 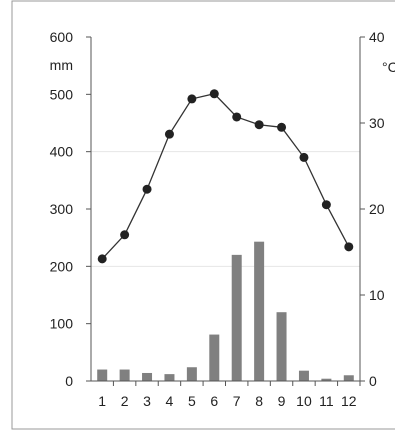 I want to click on left-tick-label: 500, so click(x=62, y=94).